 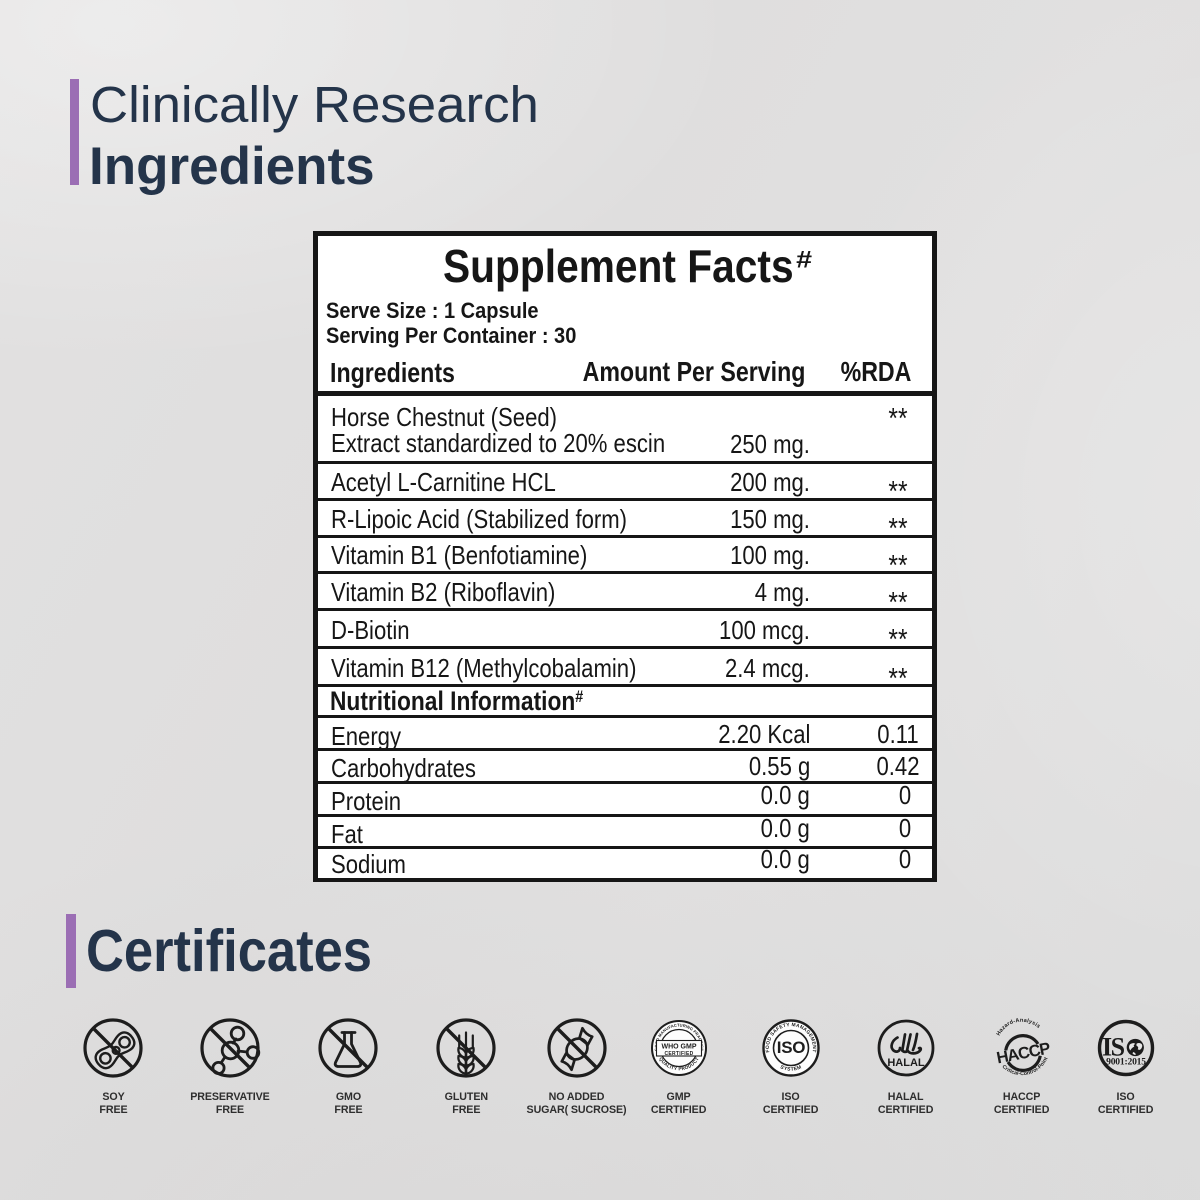 I want to click on svg-text: Hazard-Analysis, so click(x=1018, y=1026).